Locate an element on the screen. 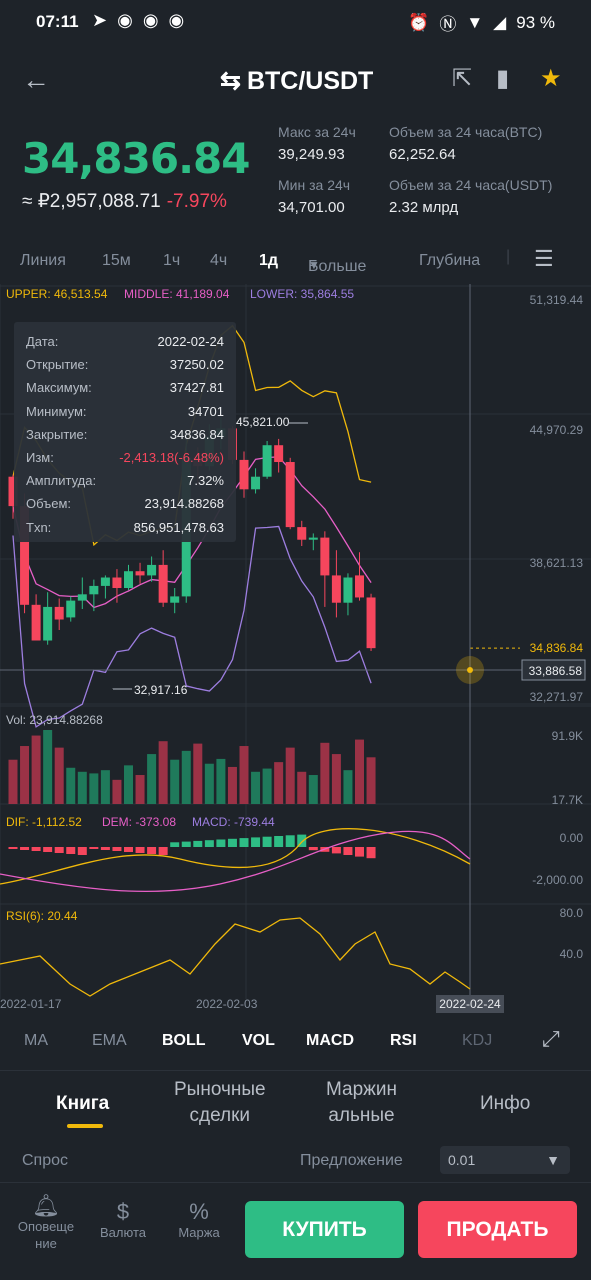  tooltip-key: Открытие: is located at coordinates (57, 365).